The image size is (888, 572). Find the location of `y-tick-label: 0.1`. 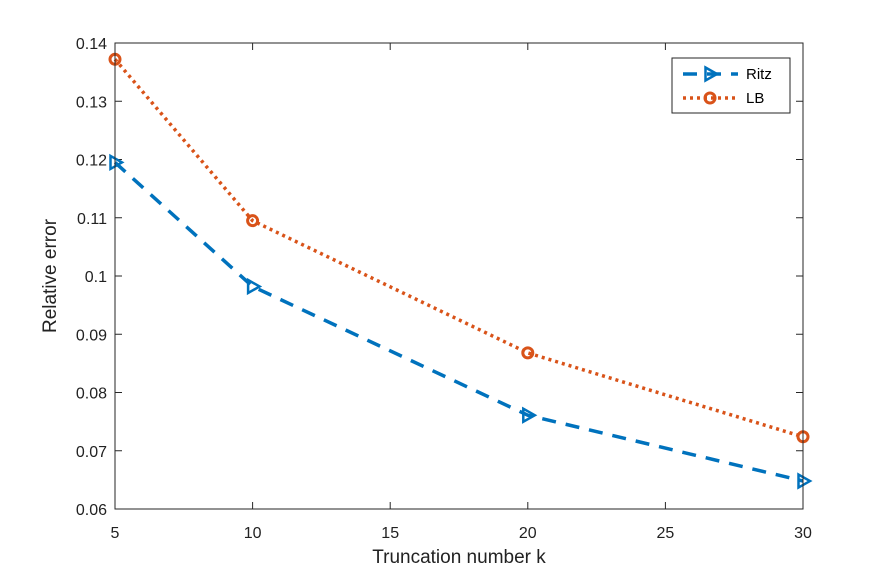

y-tick-label: 0.1 is located at coordinates (96, 277).